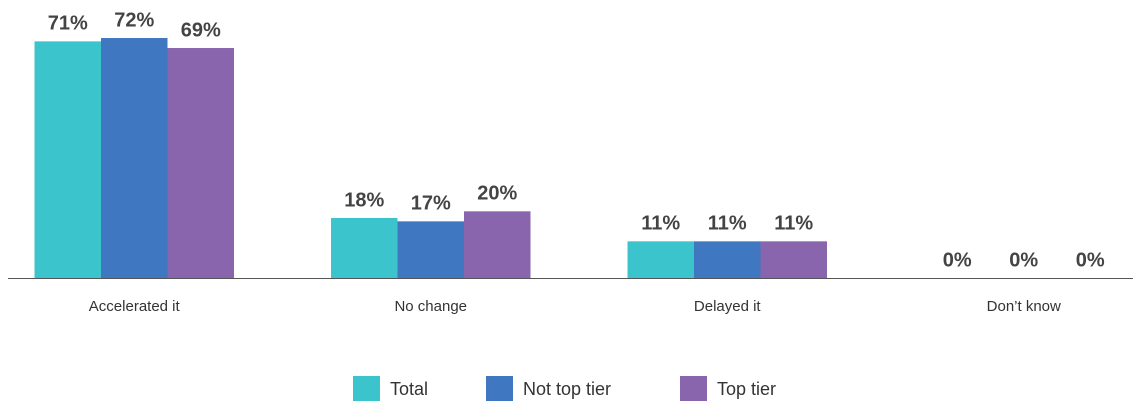 The height and width of the screenshot is (402, 1141). I want to click on value-label: 17%, so click(431, 204).